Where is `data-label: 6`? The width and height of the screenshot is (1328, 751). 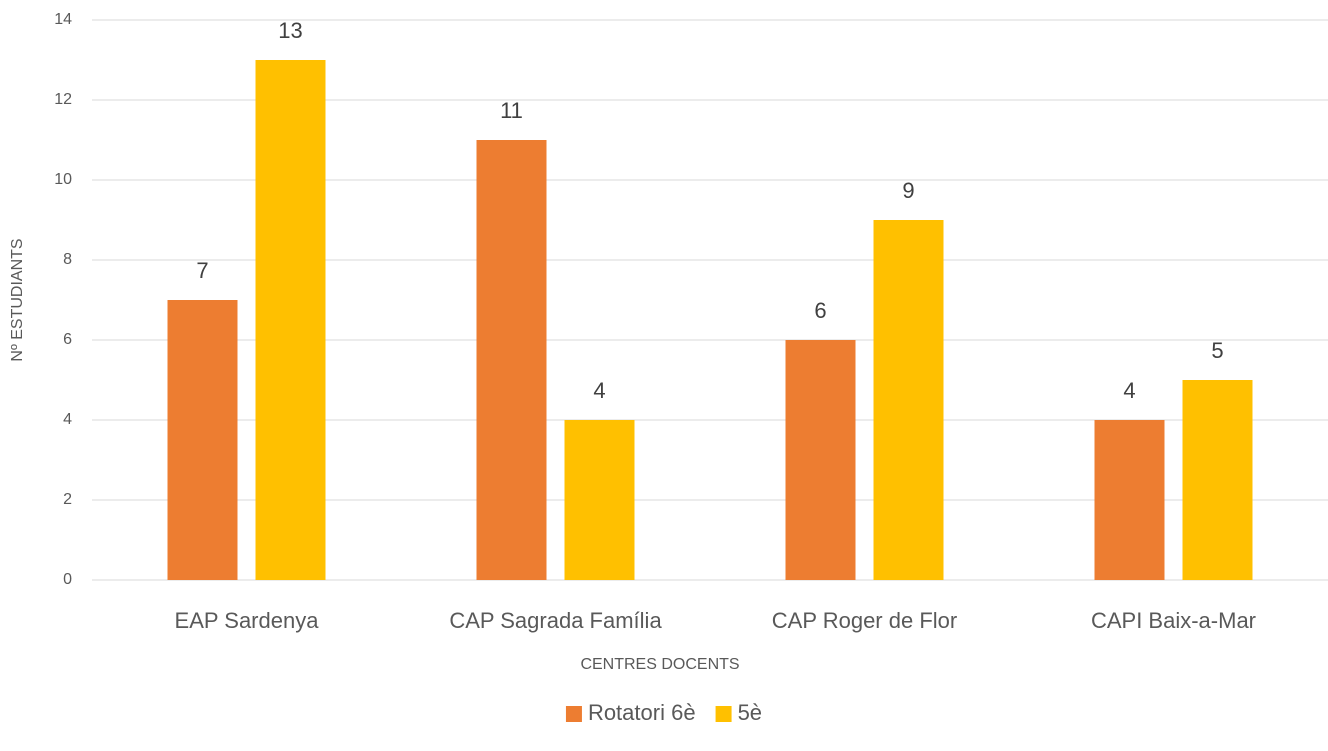 data-label: 6 is located at coordinates (820, 310).